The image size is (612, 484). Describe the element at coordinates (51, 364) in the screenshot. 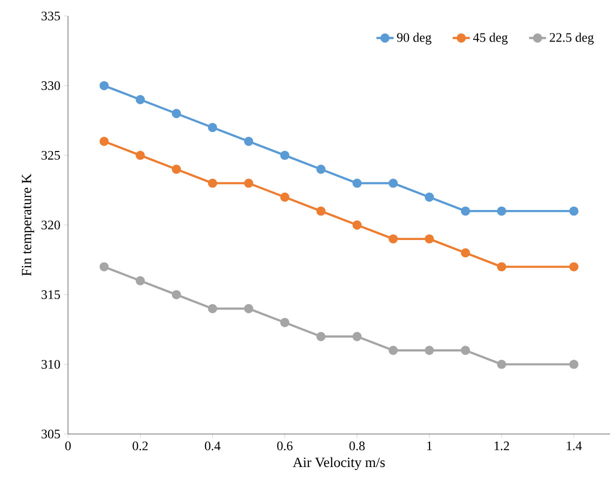

I see `y-tick-label: 310` at that location.